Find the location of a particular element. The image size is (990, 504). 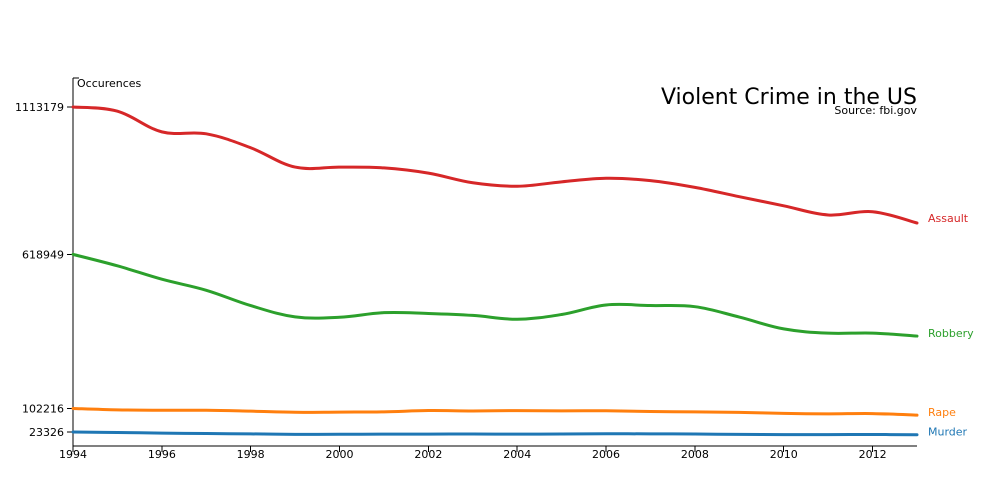

y-tick-label: 23326 is located at coordinates (46, 432).